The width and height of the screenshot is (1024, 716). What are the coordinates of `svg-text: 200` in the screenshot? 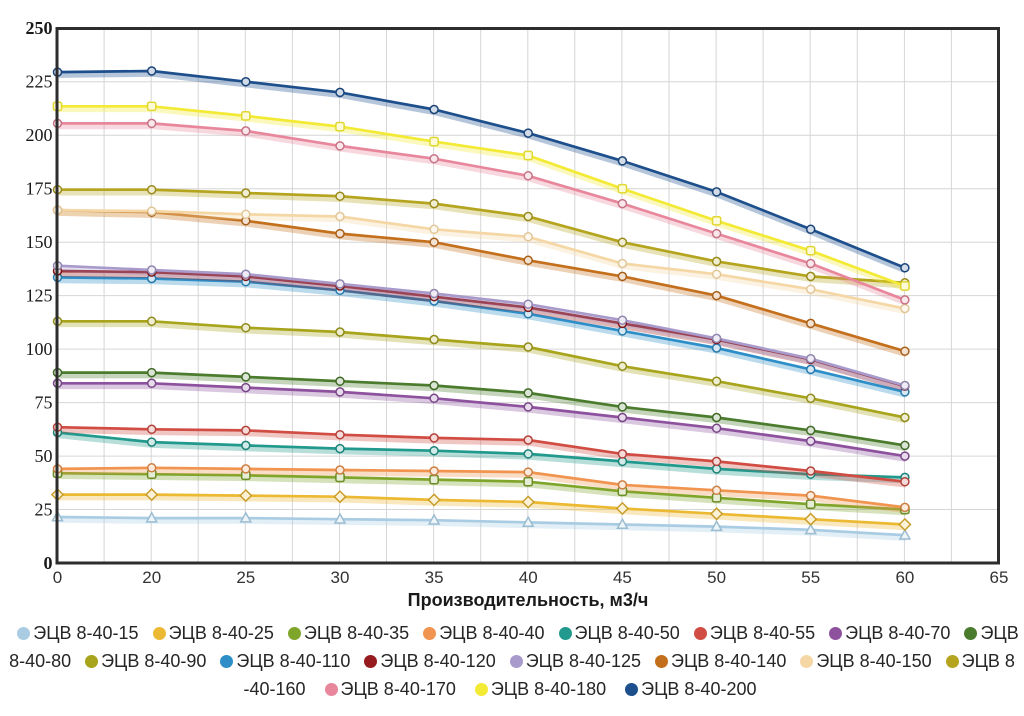 It's located at (39, 135).